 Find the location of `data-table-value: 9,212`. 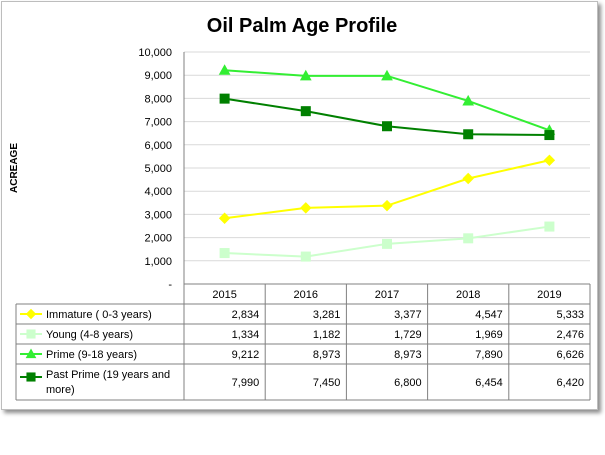

data-table-value: 9,212 is located at coordinates (246, 355).